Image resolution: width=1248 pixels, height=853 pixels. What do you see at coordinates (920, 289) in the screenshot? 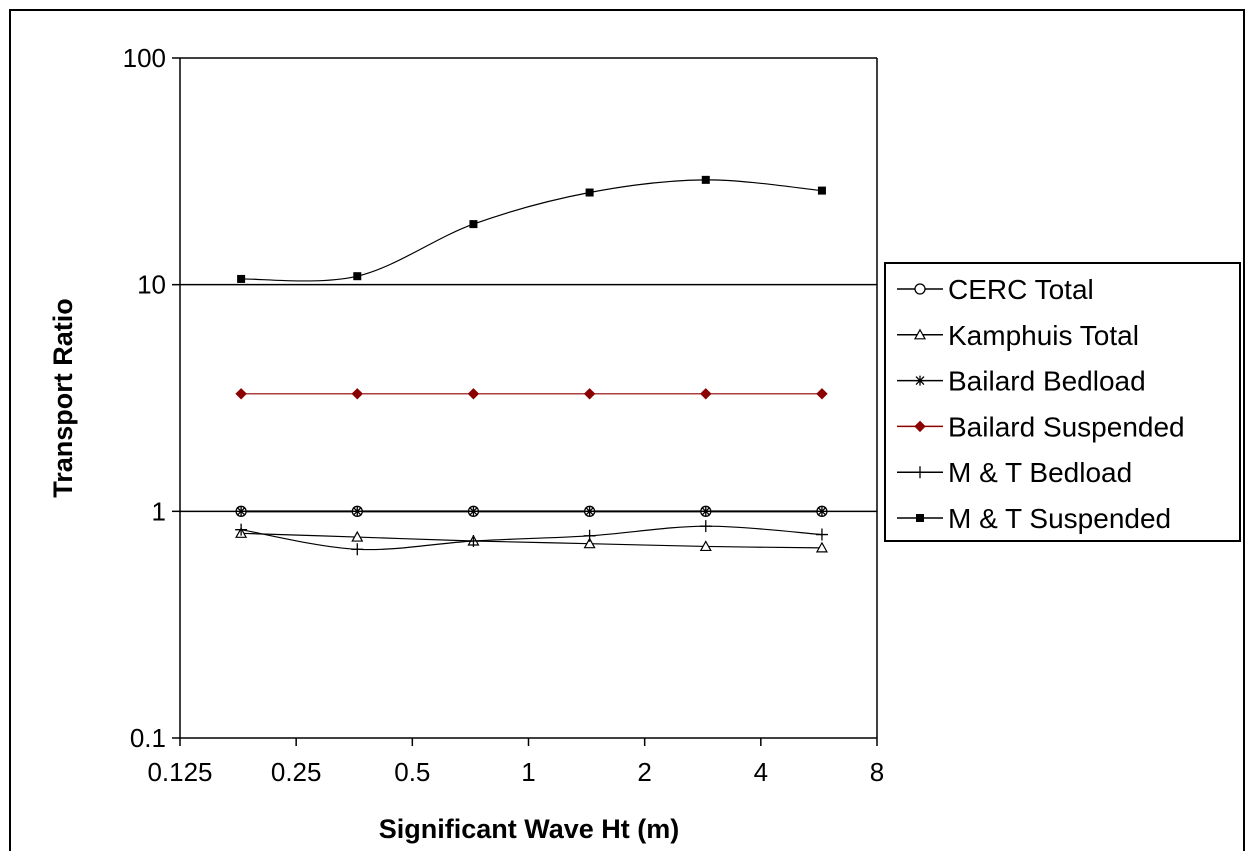
I see `circle-marker` at bounding box center [920, 289].